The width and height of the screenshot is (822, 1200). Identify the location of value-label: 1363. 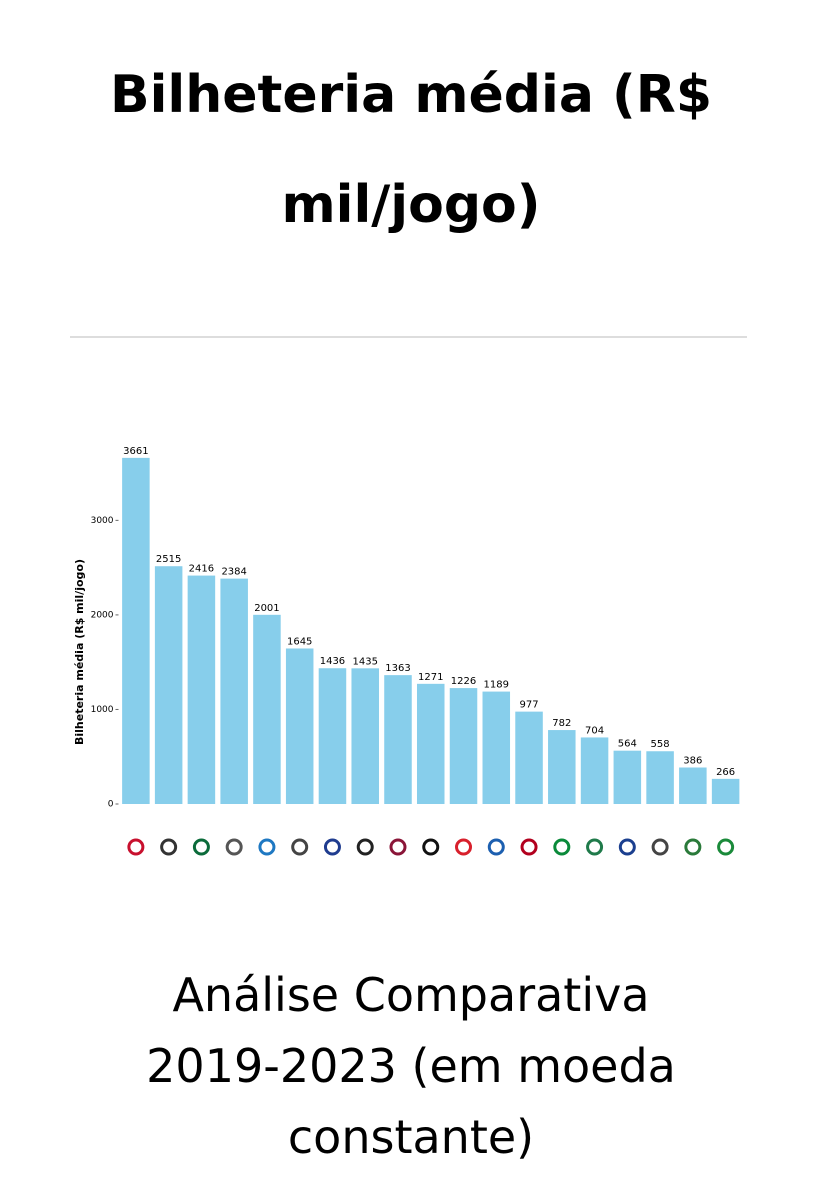
(397, 668).